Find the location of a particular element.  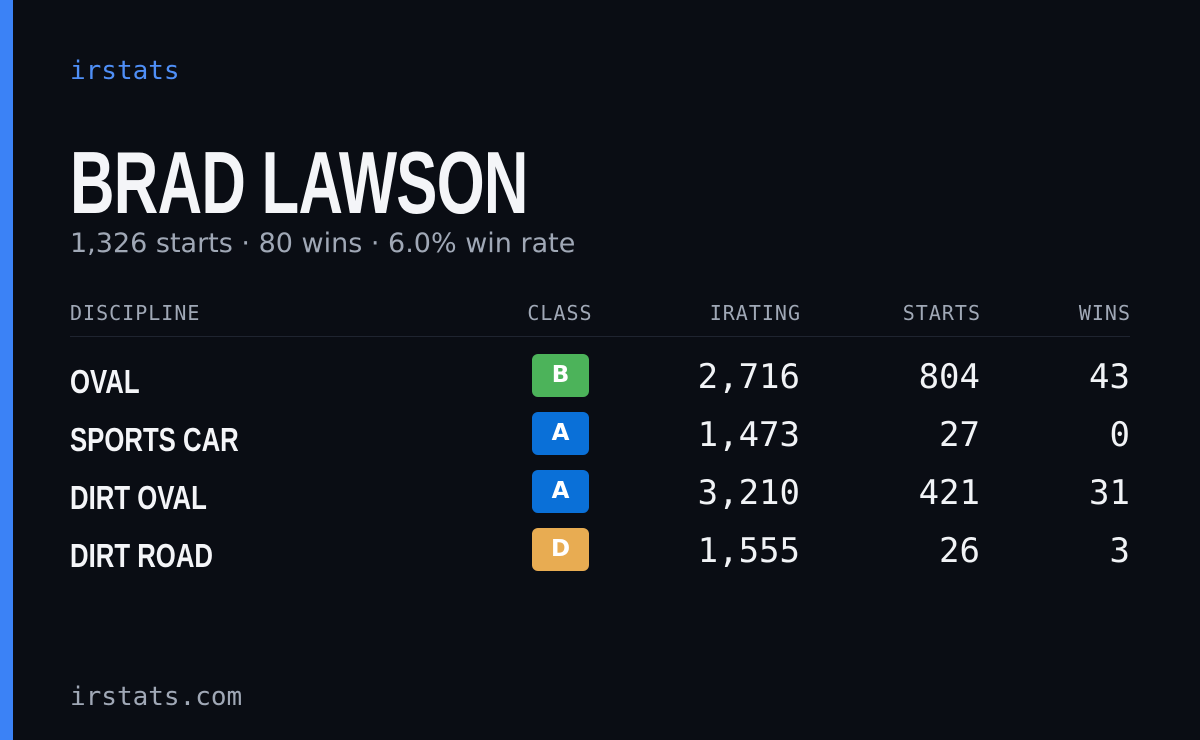

column-header: DISCIPLINE is located at coordinates (135, 313).